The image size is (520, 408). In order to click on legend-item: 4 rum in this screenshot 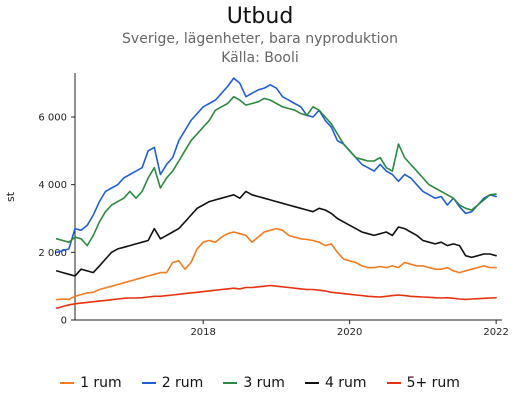, I will do `click(335, 383)`.